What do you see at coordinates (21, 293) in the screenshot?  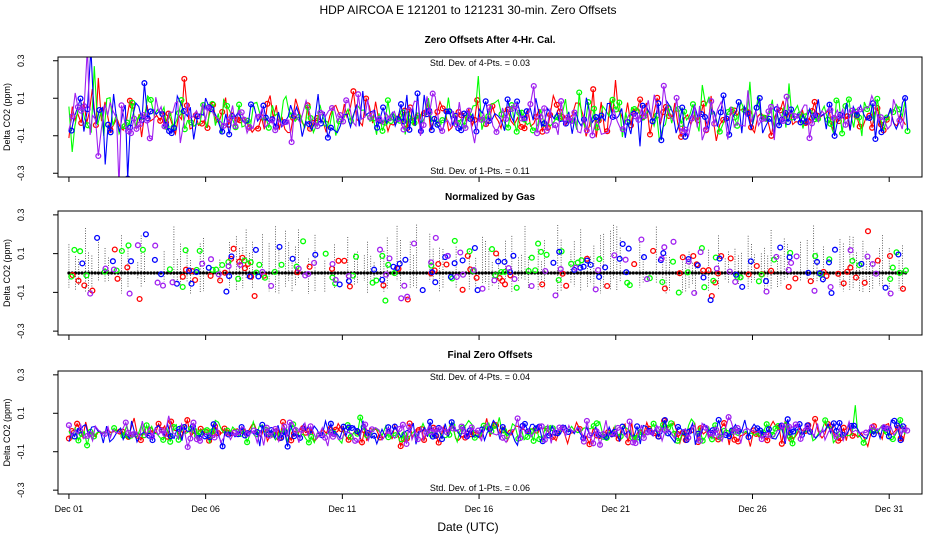 I see `y-tick-label: -0.1` at bounding box center [21, 293].